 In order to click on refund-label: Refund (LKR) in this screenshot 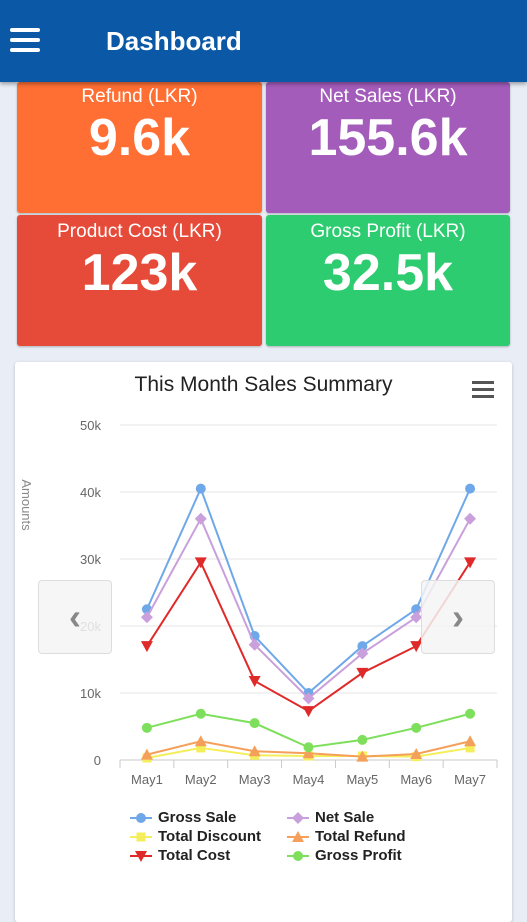, I will do `click(139, 96)`.